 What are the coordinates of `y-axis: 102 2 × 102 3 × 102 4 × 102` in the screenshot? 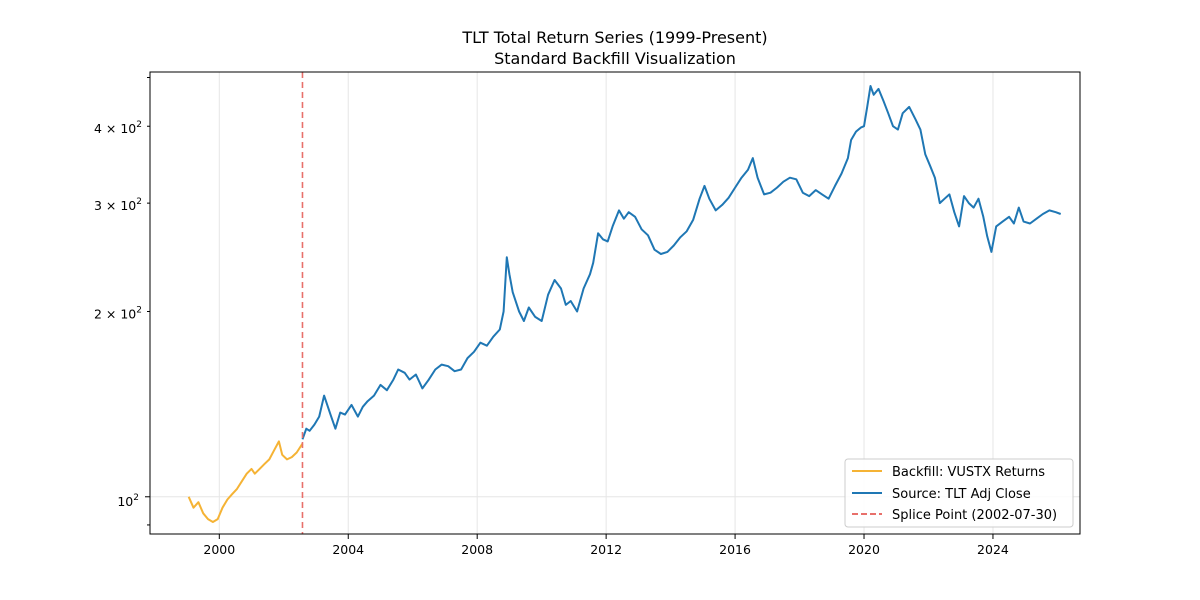 It's located at (122, 301).